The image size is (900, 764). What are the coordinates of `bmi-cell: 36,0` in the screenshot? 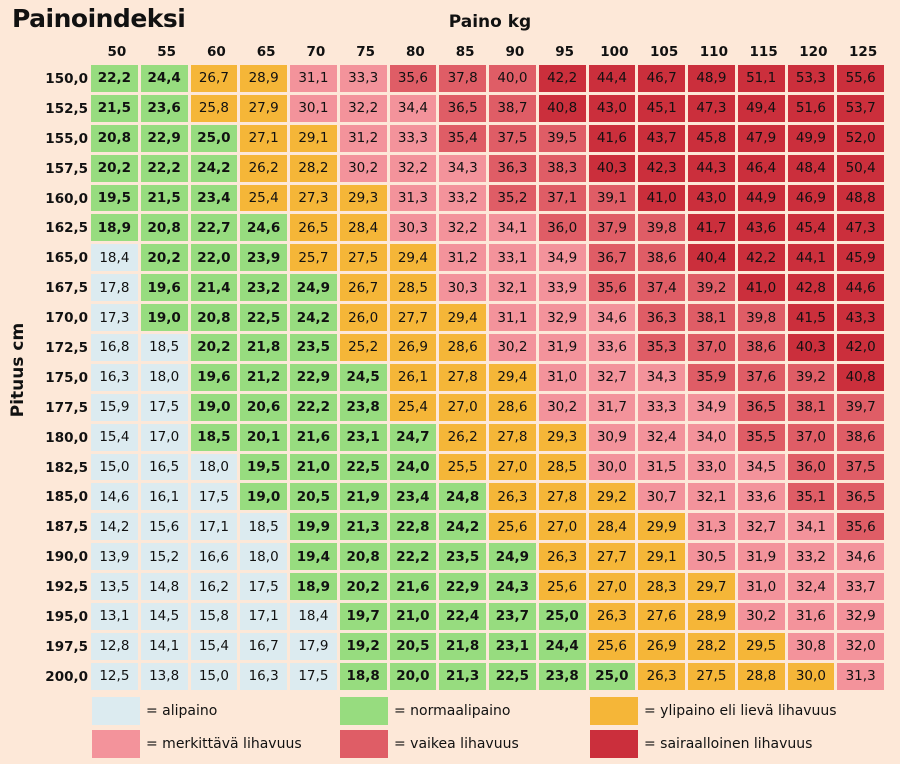 It's located at (562, 228).